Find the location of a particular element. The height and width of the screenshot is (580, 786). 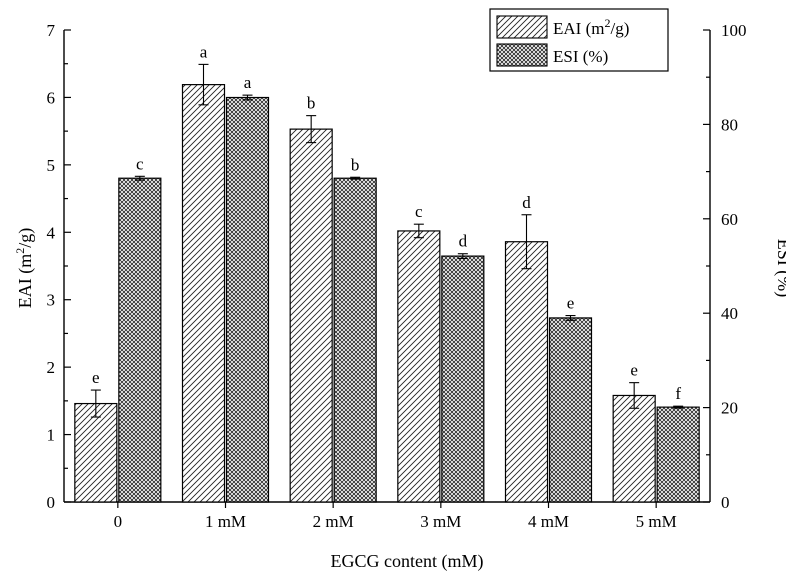

y-right-tick-label: 40 is located at coordinates (729, 313).